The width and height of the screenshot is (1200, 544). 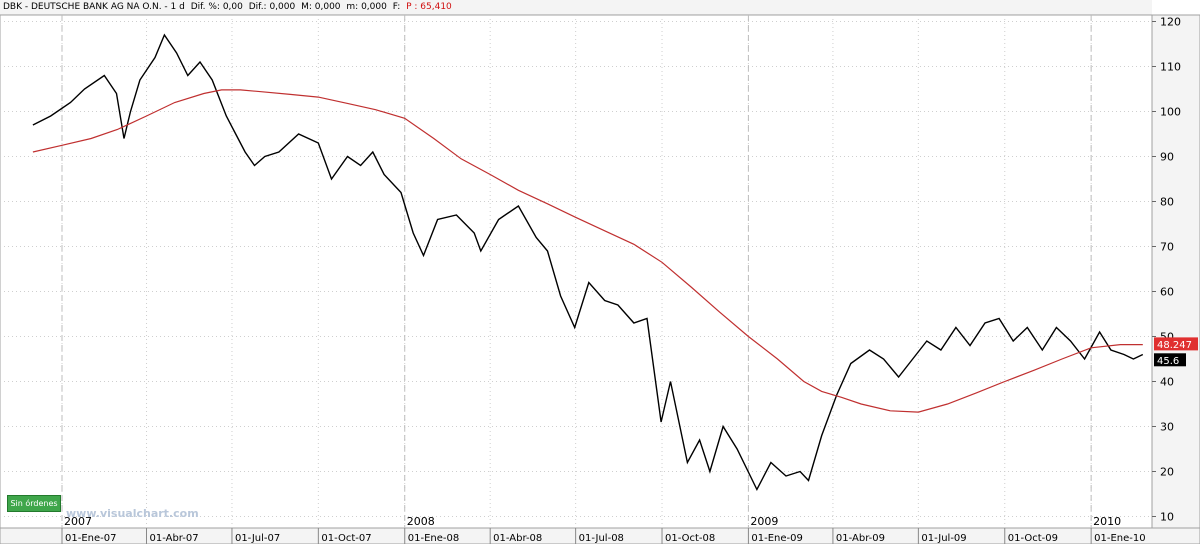 I want to click on price-label: P : 65,410, so click(x=429, y=7).